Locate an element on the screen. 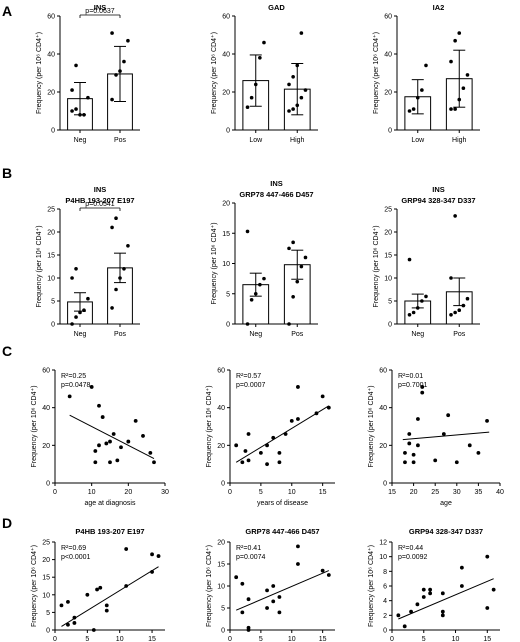 This screenshot has height=642, width=520. y-tick-label: 6 is located at coordinates (385, 587).